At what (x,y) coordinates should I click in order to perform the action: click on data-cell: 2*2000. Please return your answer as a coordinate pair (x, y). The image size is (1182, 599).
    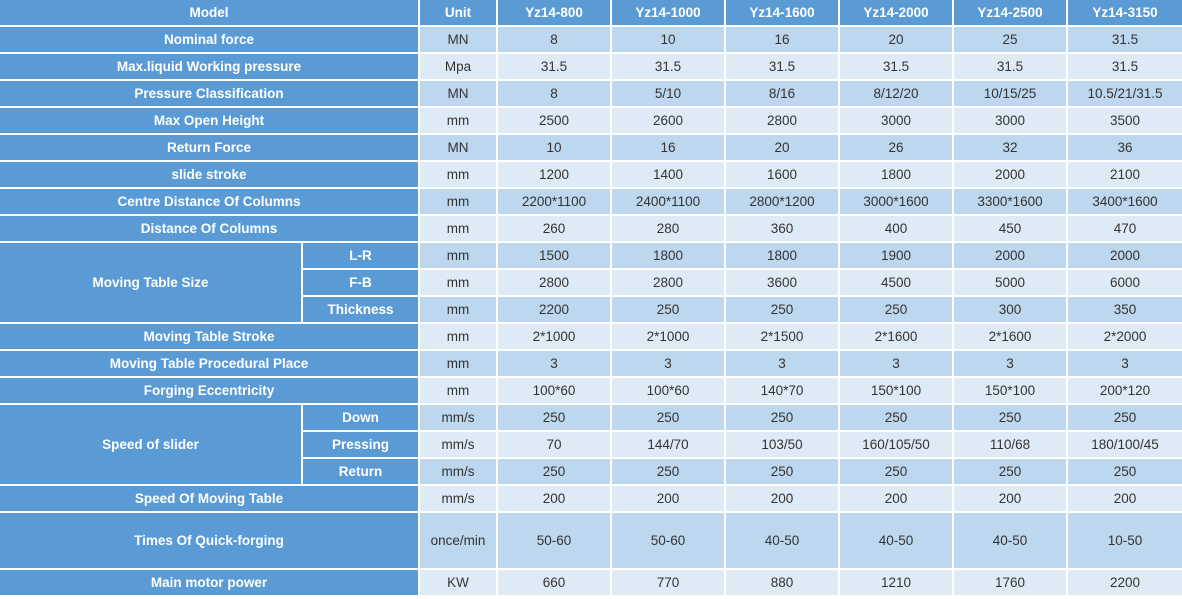
    Looking at the image, I should click on (1124, 337).